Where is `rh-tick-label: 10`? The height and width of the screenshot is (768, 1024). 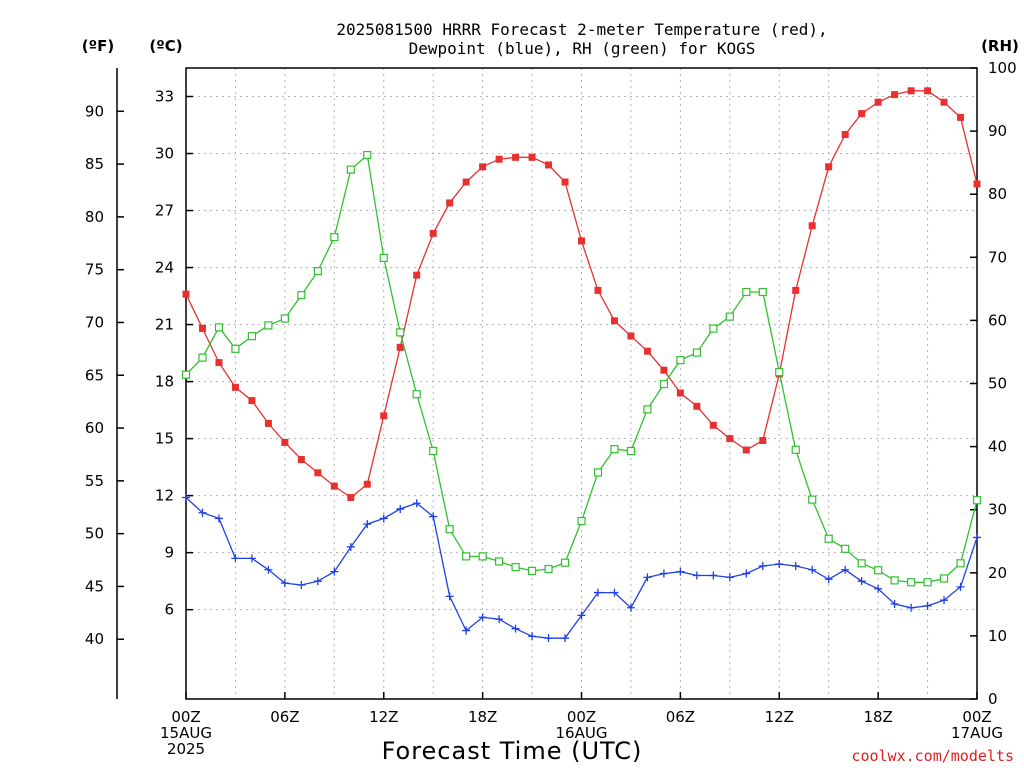
rh-tick-label: 10 is located at coordinates (997, 636).